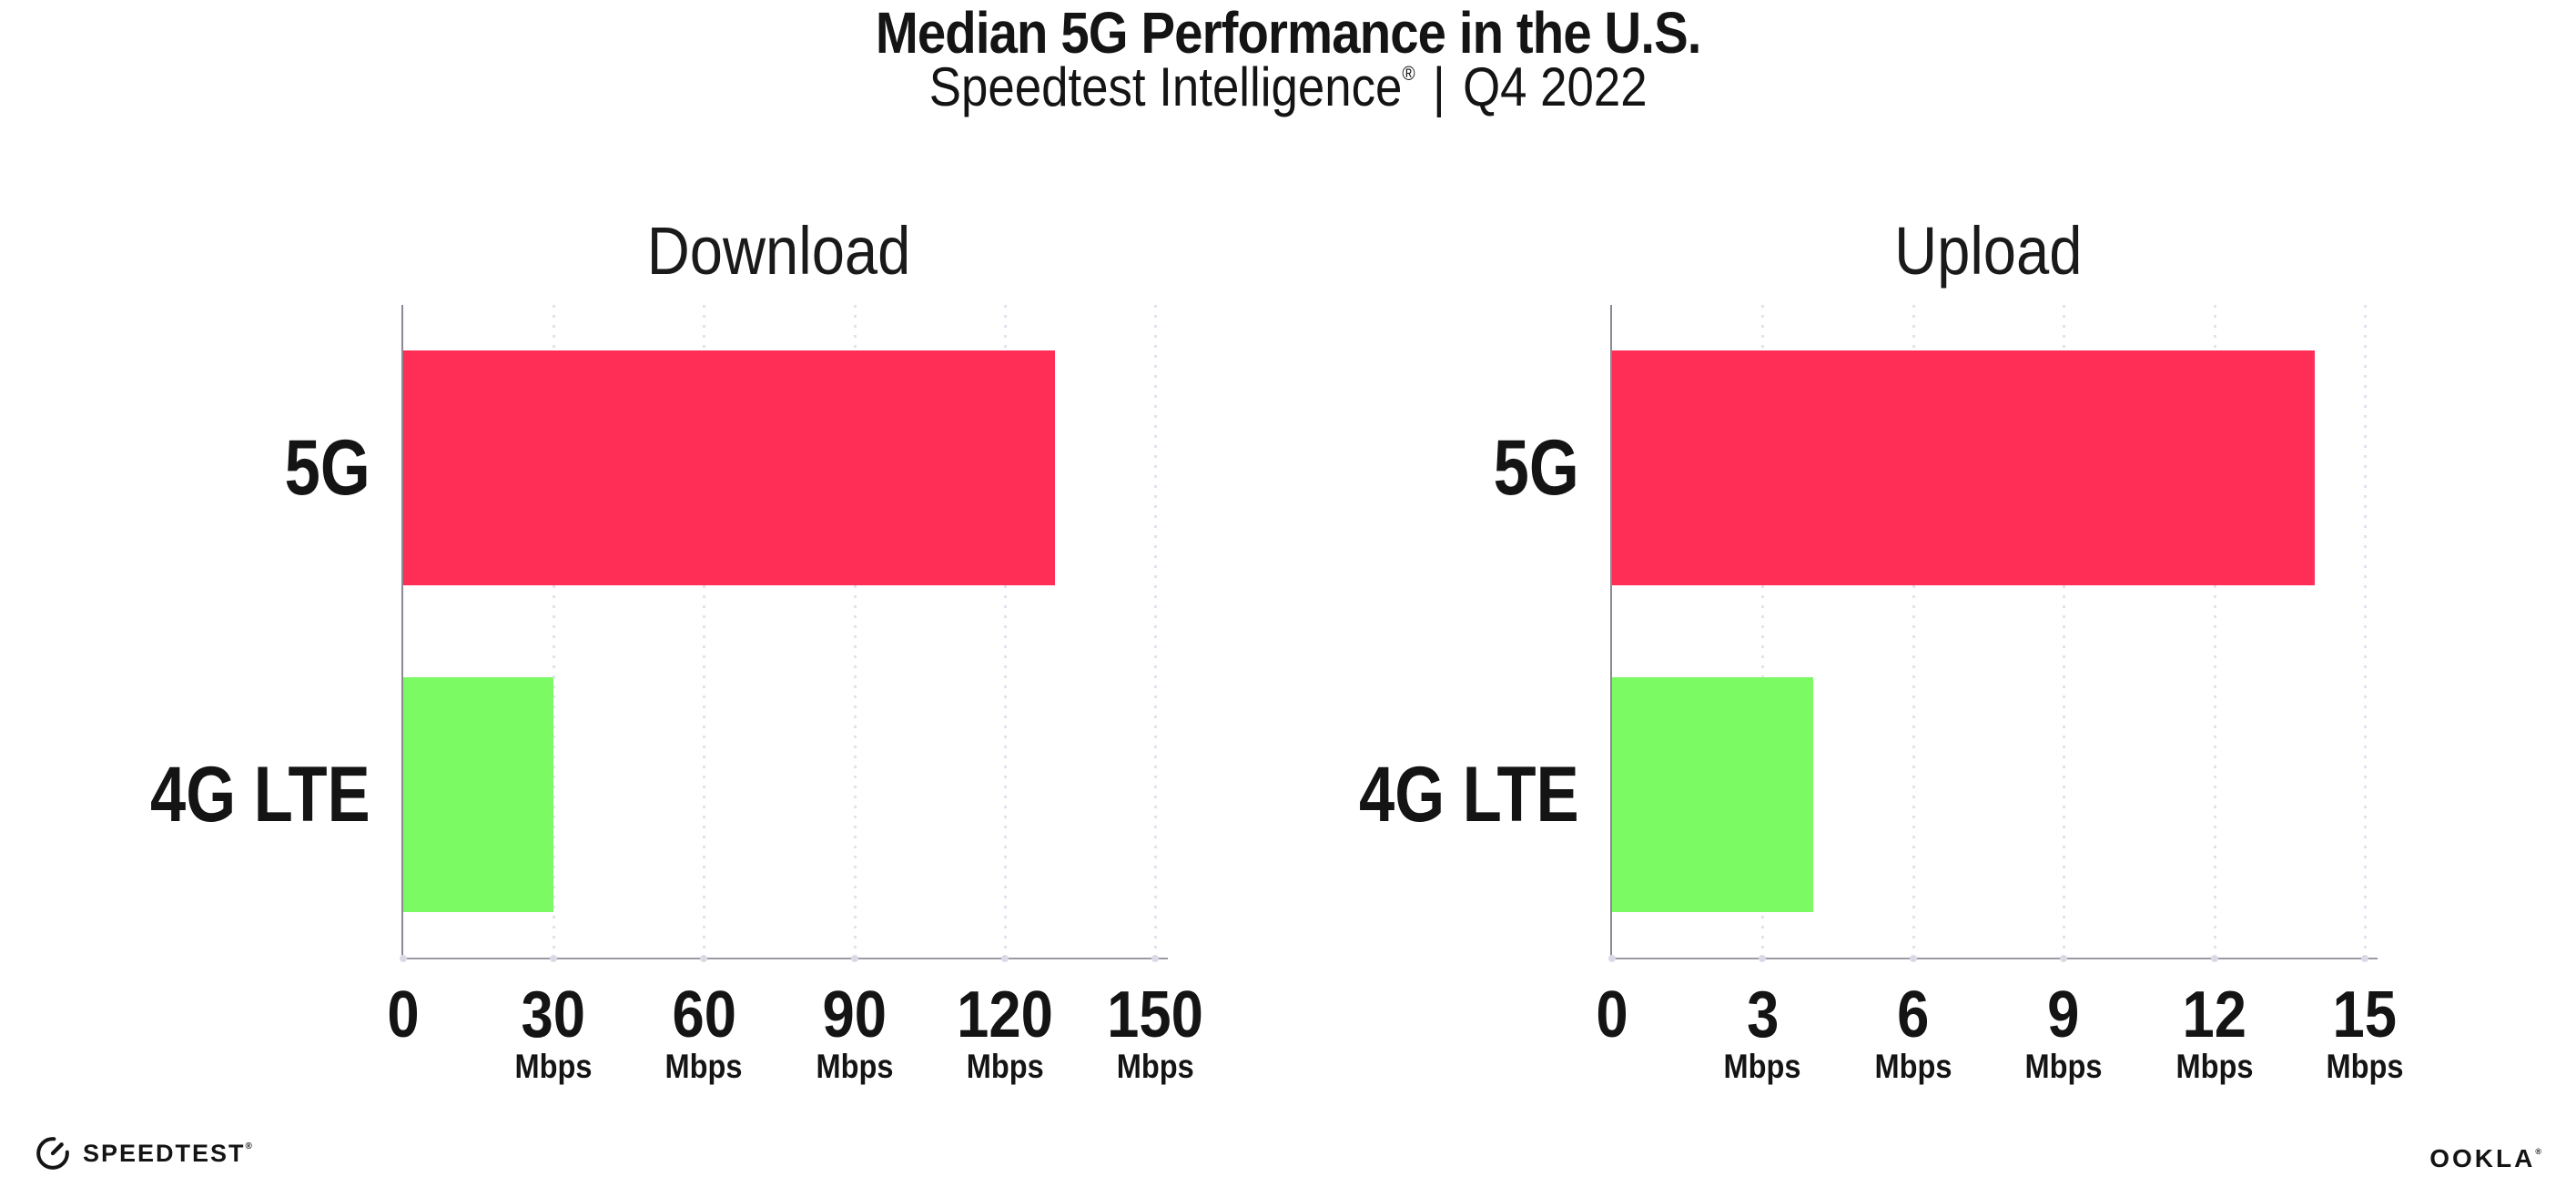 Image resolution: width=2576 pixels, height=1197 pixels. I want to click on x-tick-label: 6 Mbps, so click(1913, 1033).